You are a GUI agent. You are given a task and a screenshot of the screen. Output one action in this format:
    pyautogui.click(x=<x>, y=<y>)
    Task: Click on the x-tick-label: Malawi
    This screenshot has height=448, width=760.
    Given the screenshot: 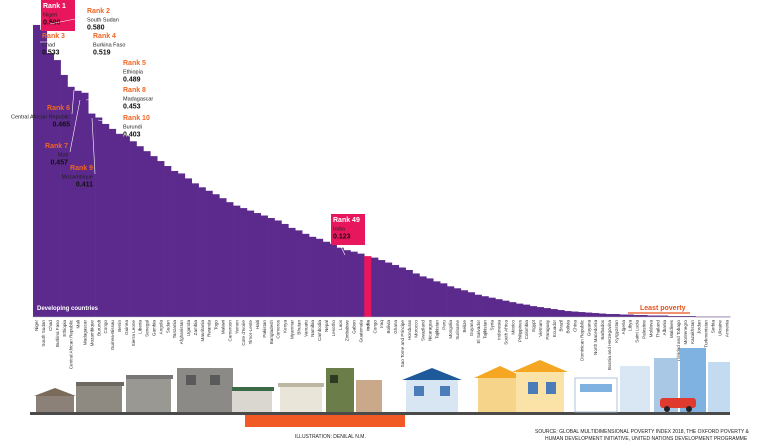 What is the action you would take?
    pyautogui.click(x=223, y=327)
    